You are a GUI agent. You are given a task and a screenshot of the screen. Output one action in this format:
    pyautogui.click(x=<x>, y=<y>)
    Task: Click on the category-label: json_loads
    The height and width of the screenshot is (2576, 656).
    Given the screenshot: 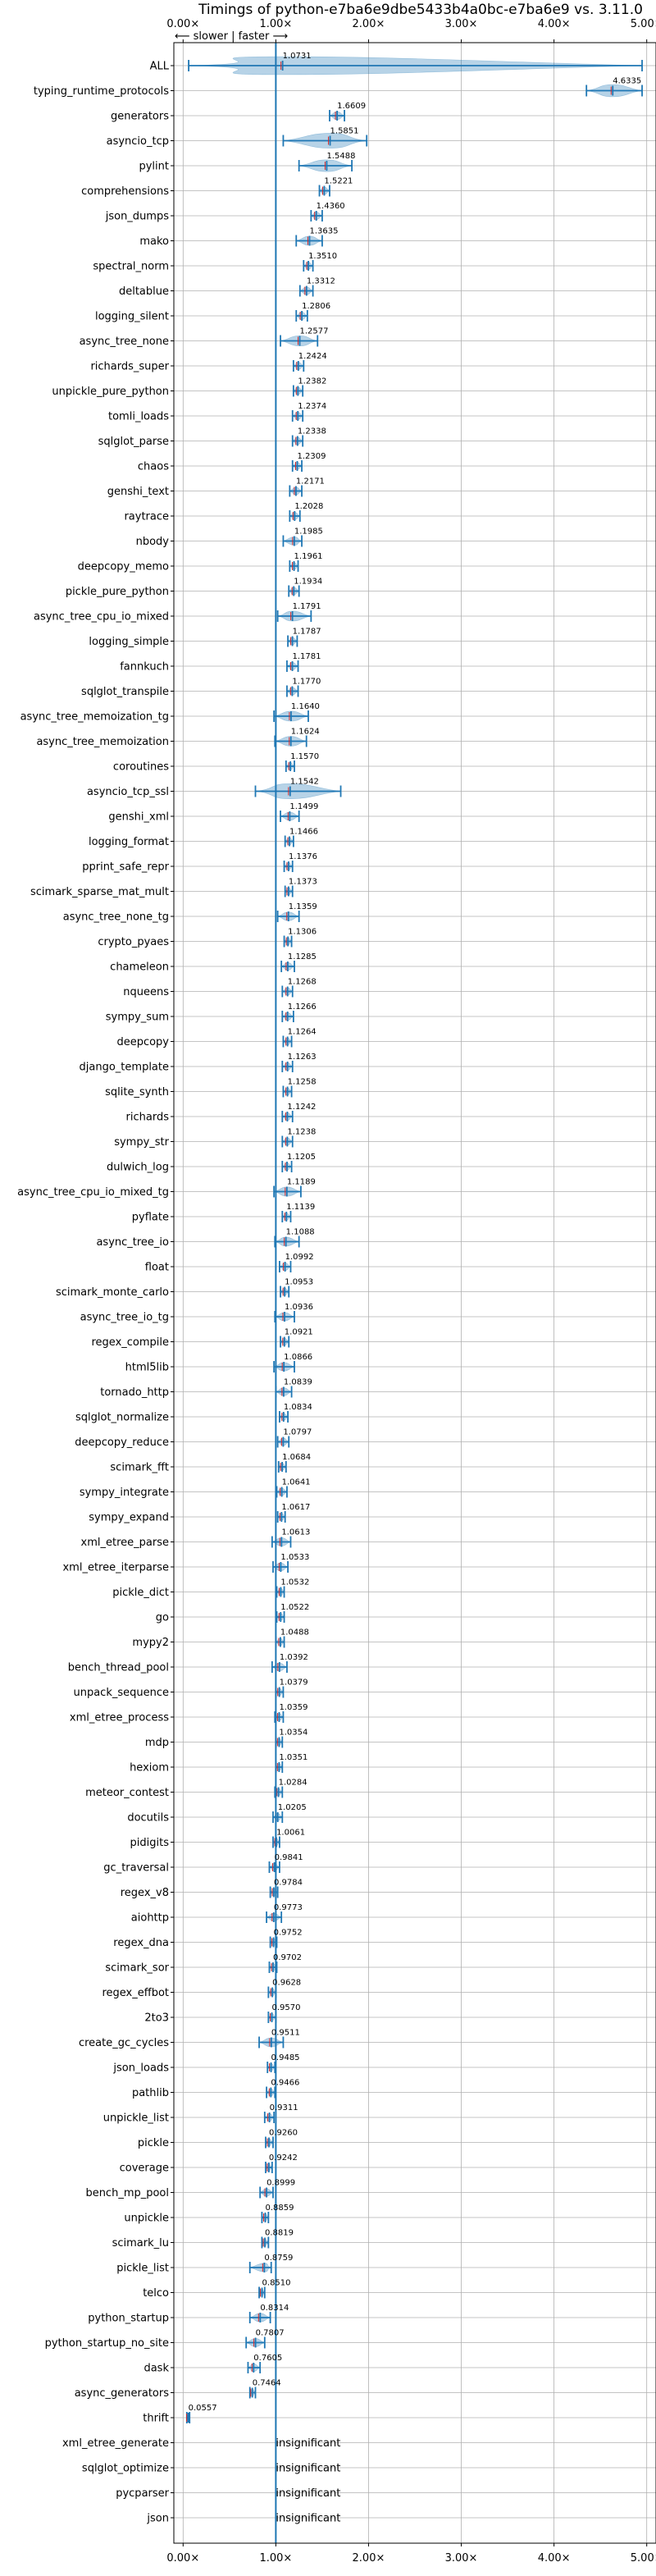 What is the action you would take?
    pyautogui.click(x=140, y=2068)
    